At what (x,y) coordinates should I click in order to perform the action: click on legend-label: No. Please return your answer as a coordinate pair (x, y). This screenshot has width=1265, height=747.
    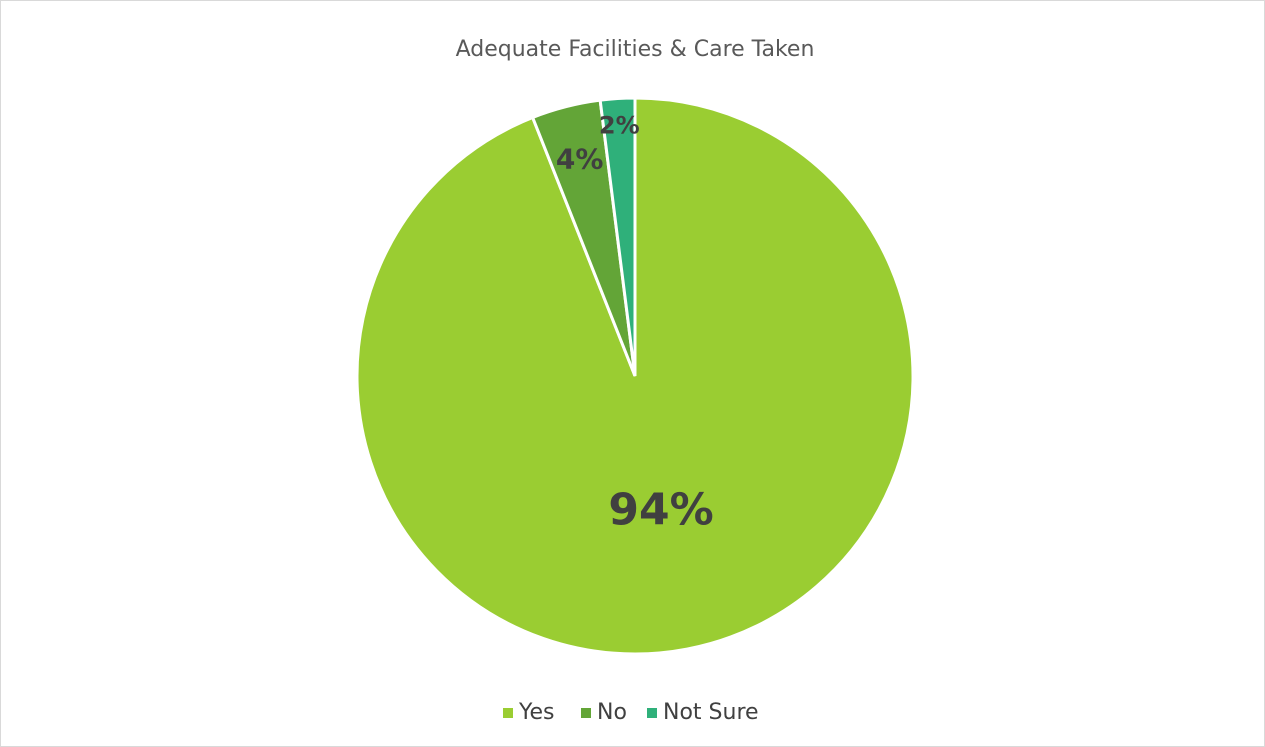
    Looking at the image, I should click on (612, 712).